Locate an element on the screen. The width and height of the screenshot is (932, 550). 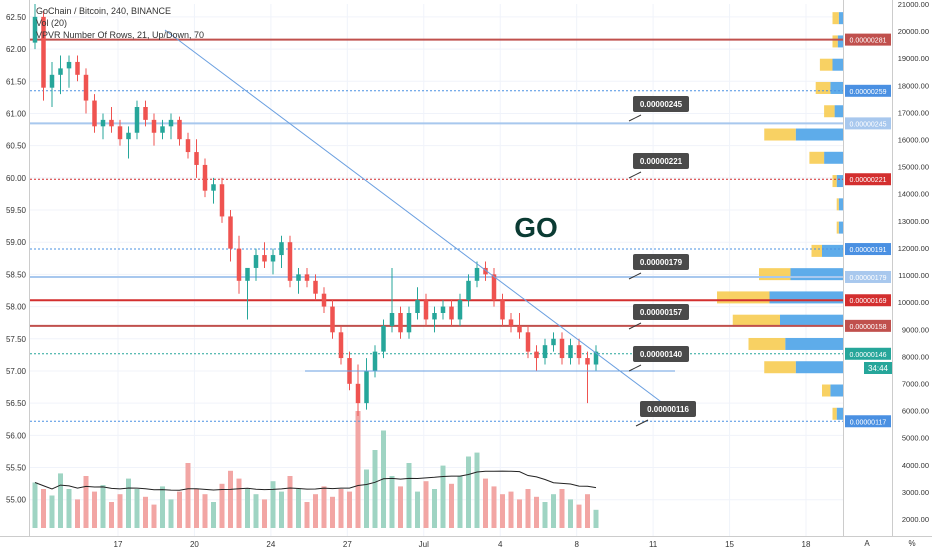
time-axis: 17 20 24 27 Jul 4 8 11 15 18 is located at coordinates (462, 544).